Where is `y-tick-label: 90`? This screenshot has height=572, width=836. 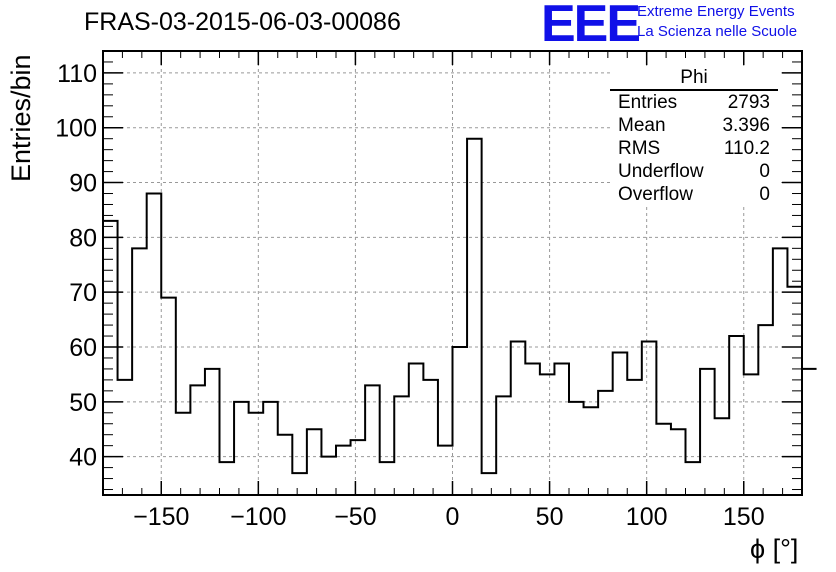 y-tick-label: 90 is located at coordinates (83, 184).